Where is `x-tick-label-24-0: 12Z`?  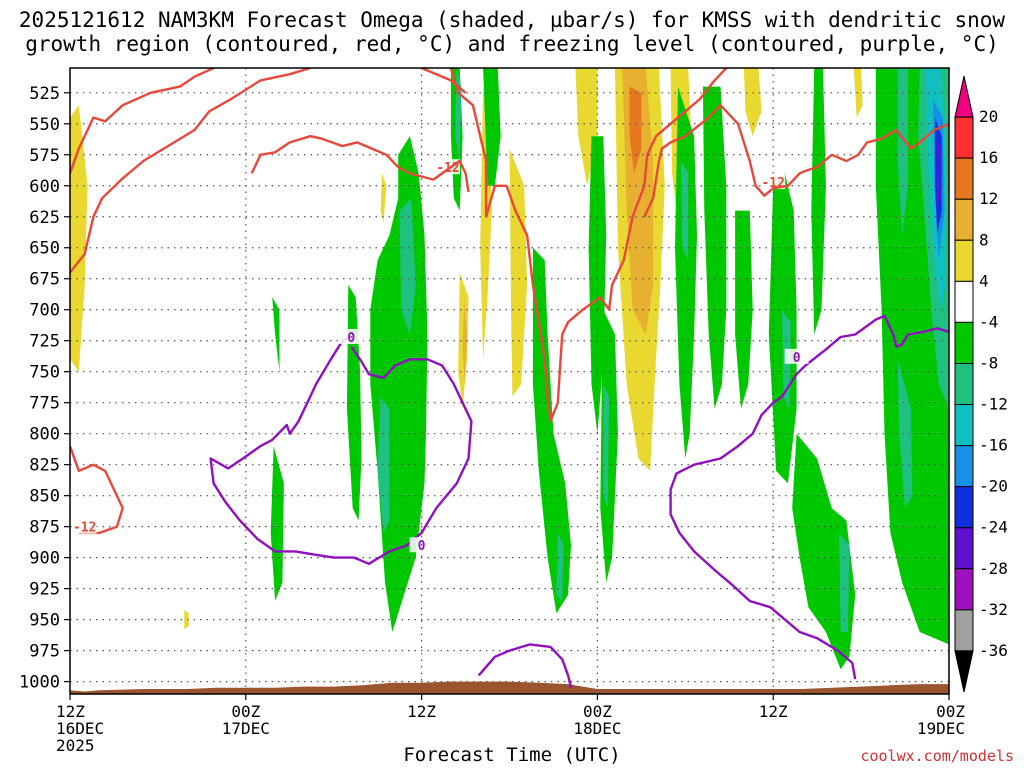
x-tick-label-24-0: 12Z is located at coordinates (421, 711).